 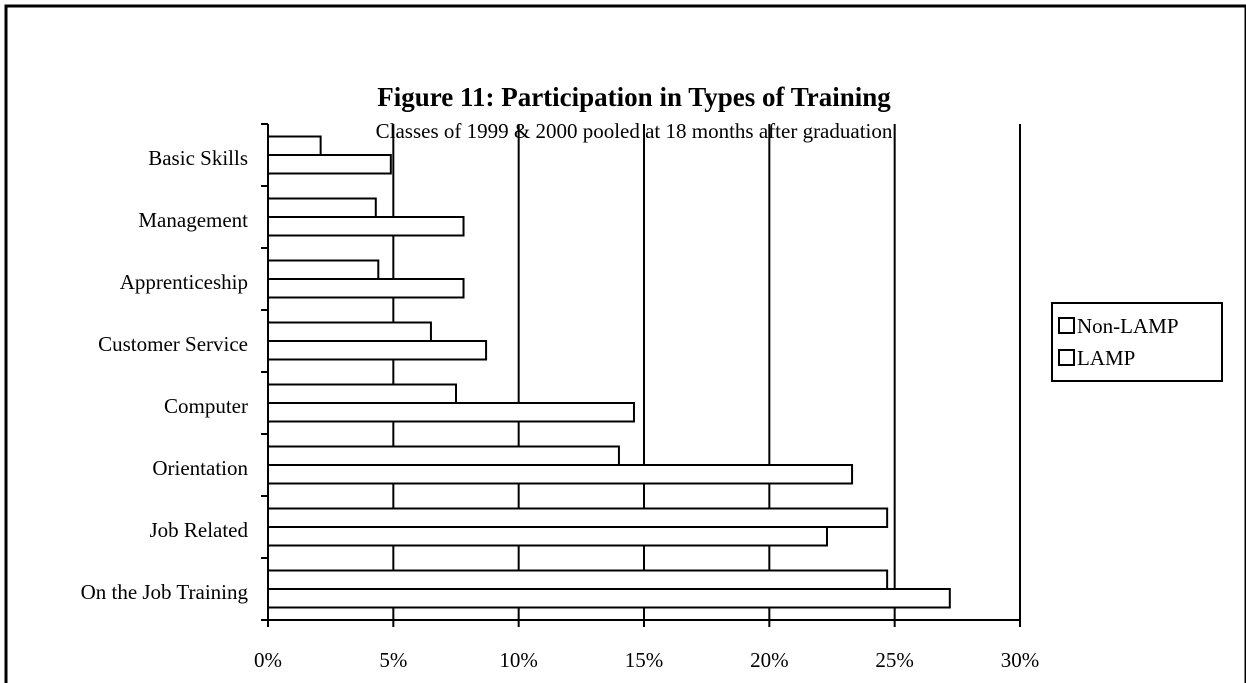 What do you see at coordinates (198, 530) in the screenshot?
I see `y-tick-label: Job Related` at bounding box center [198, 530].